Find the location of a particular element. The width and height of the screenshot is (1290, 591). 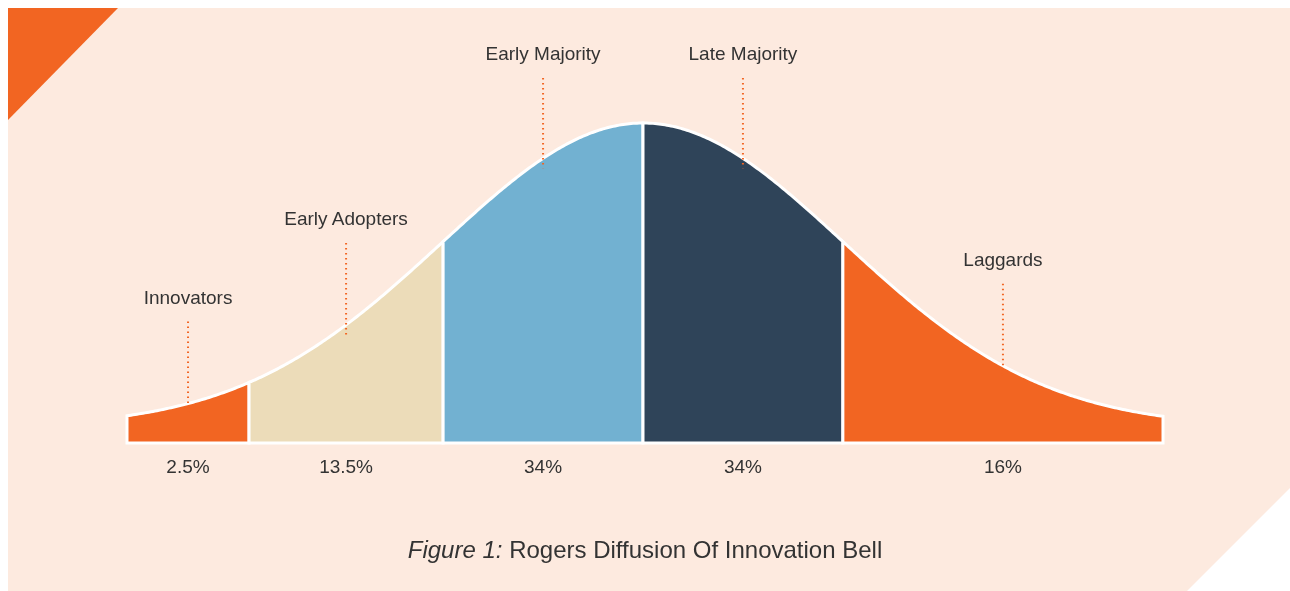

category-label: Early Adopters is located at coordinates (346, 218).